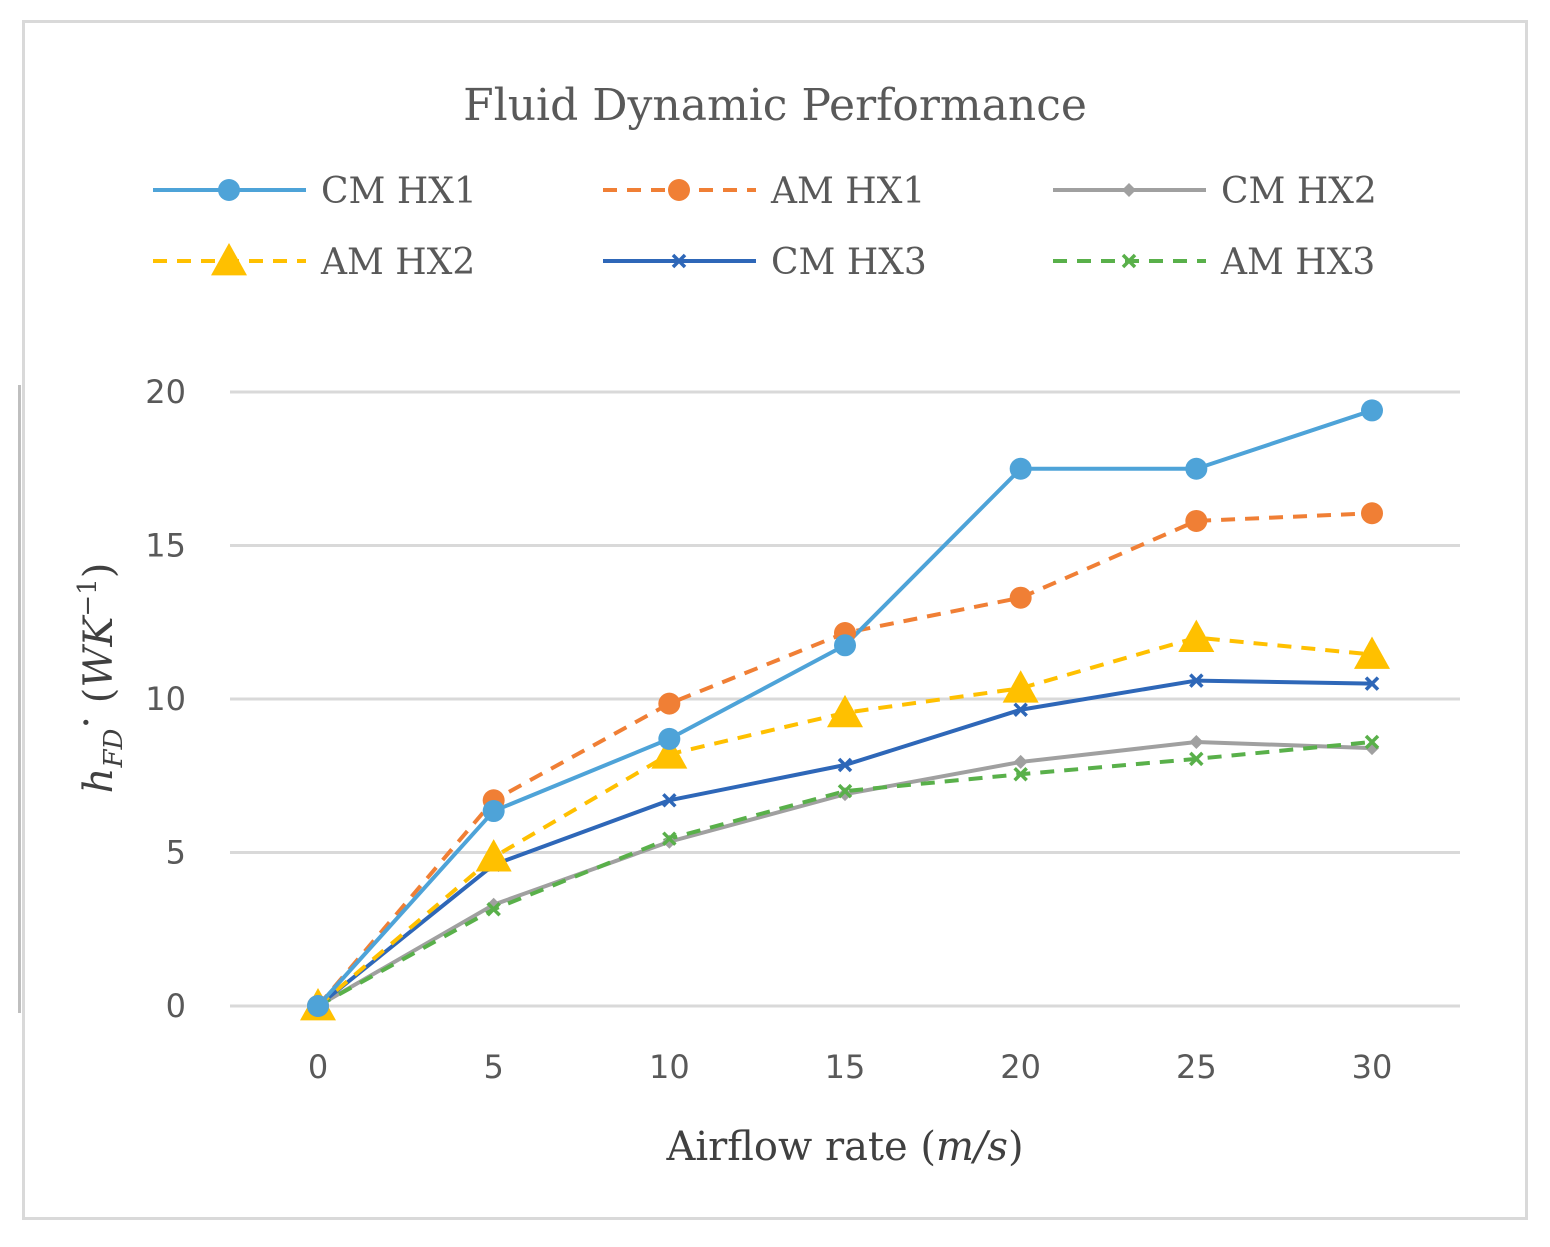 The height and width of the screenshot is (1247, 1550). I want to click on y-tick-label: 5, so click(176, 853).